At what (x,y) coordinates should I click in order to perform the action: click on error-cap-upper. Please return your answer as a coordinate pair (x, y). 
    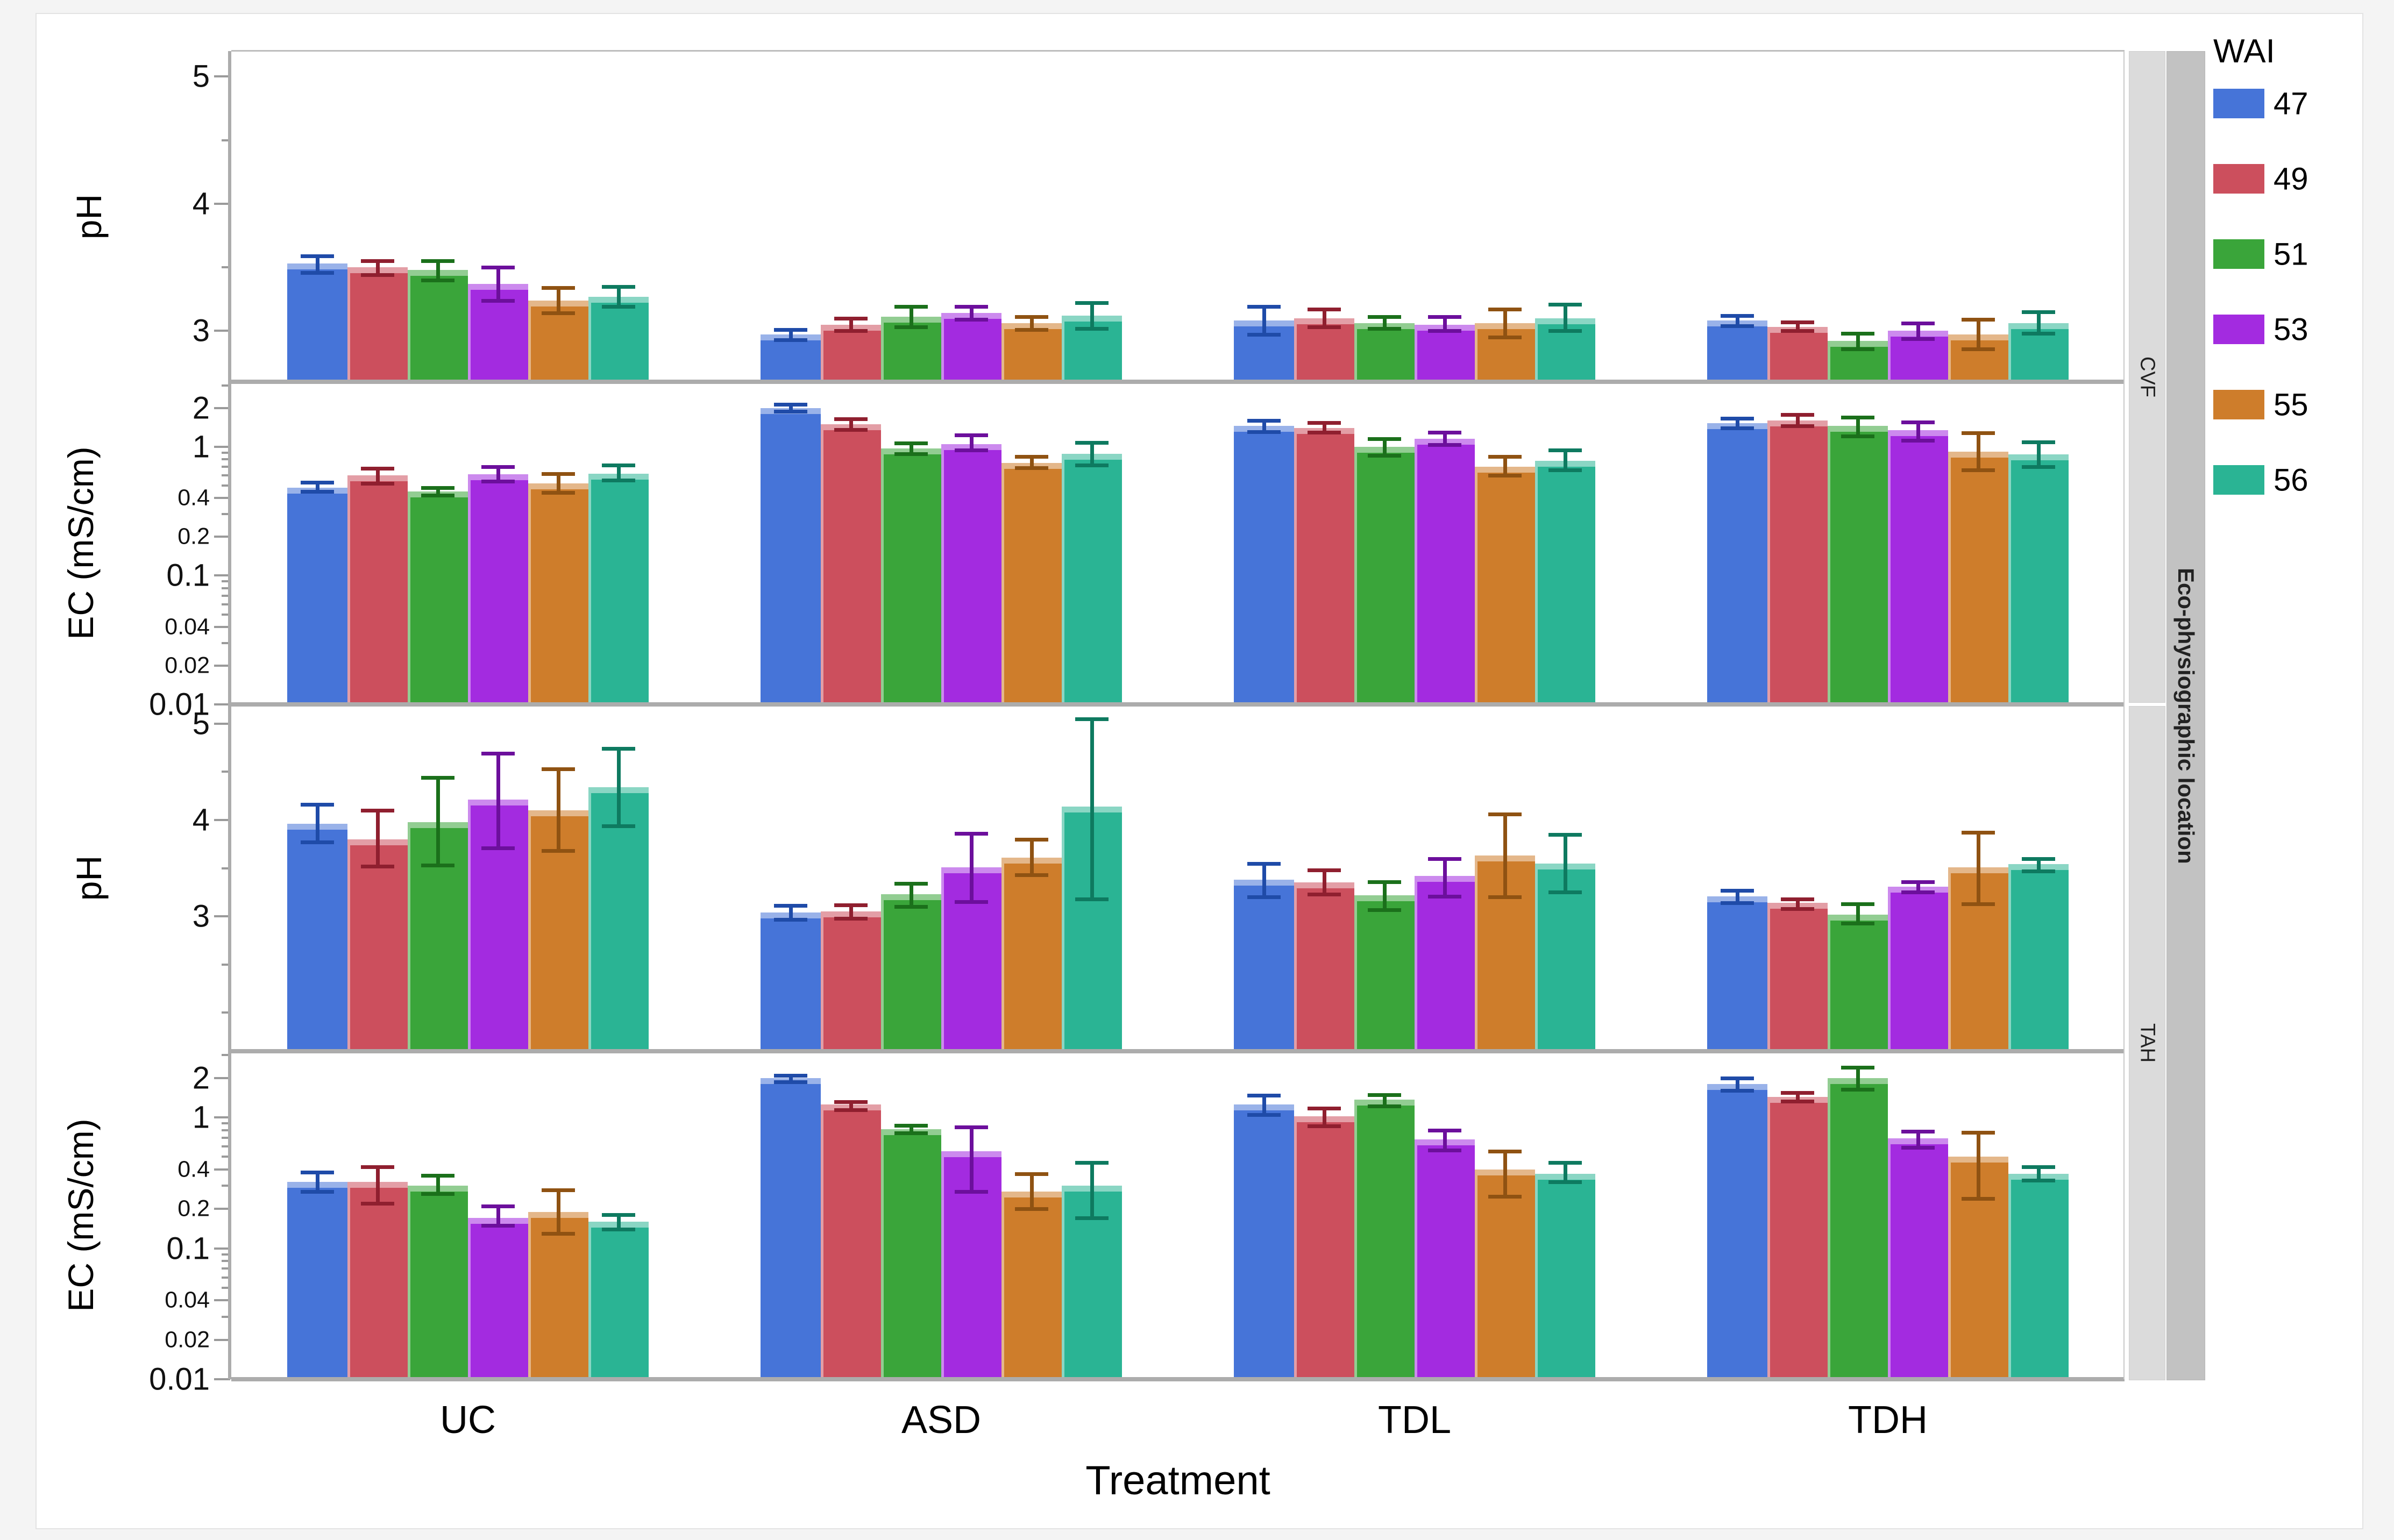
    Looking at the image, I should click on (317, 256).